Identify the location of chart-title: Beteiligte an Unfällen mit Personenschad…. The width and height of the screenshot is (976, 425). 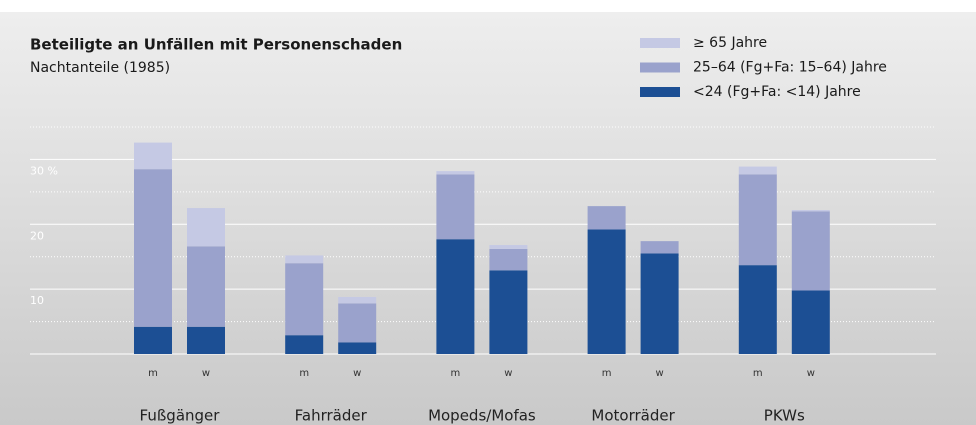
(216, 45).